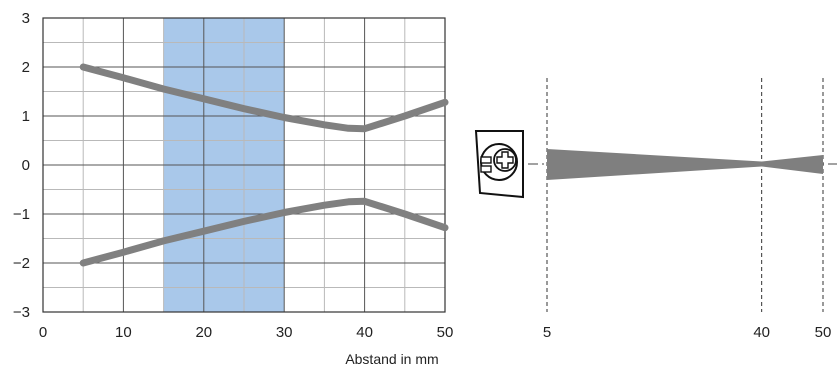 The width and height of the screenshot is (837, 374). Describe the element at coordinates (499, 164) in the screenshot. I see `sensor-icon` at that location.